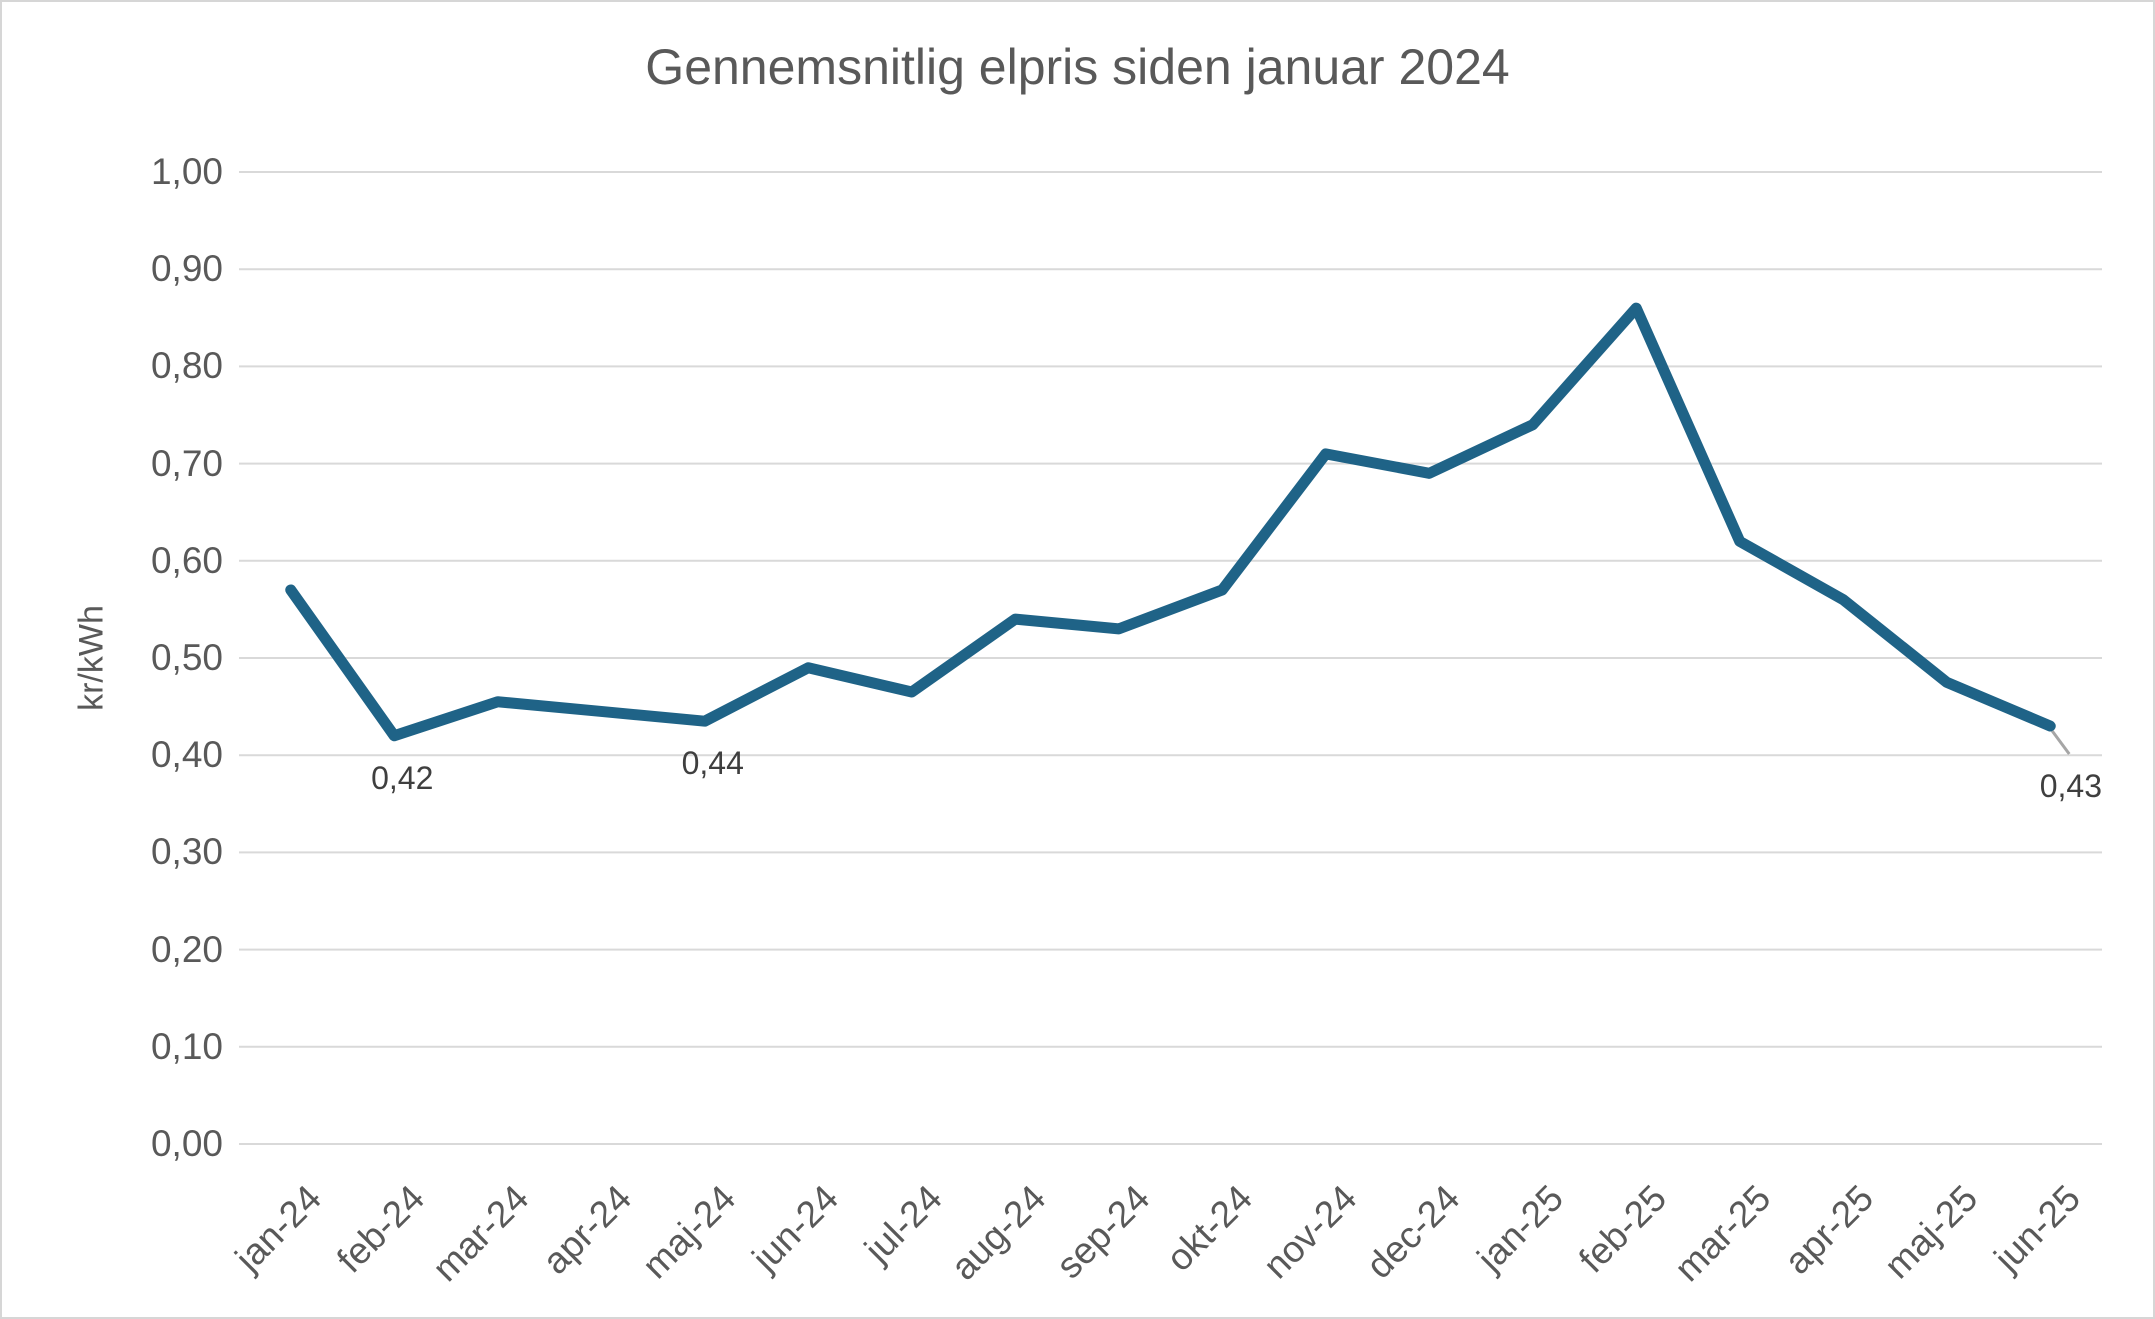 This screenshot has width=2155, height=1319. Describe the element at coordinates (186, 949) in the screenshot. I see `y-axis-tick-label: 0,20` at that location.